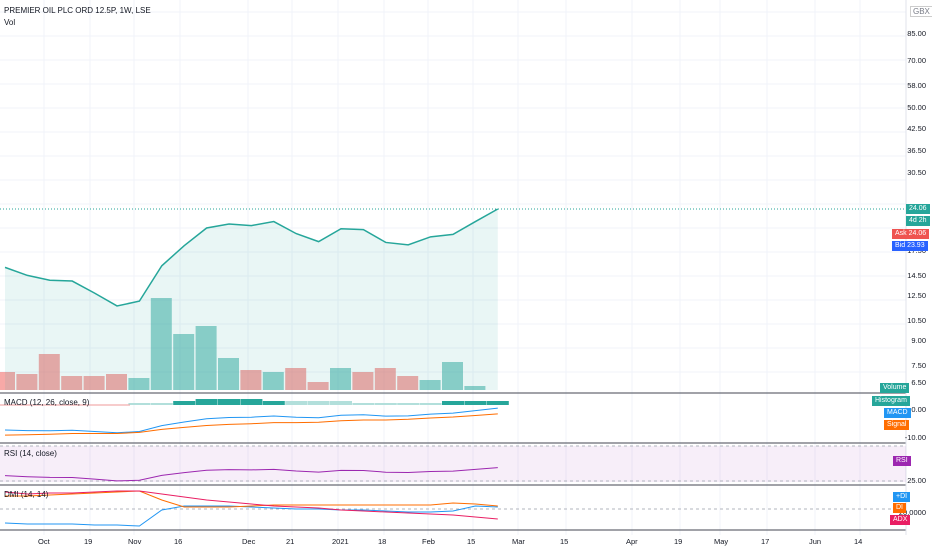 This screenshot has height=550, width=932. Describe the element at coordinates (897, 413) in the screenshot. I see `macd-tag: MACD` at that location.